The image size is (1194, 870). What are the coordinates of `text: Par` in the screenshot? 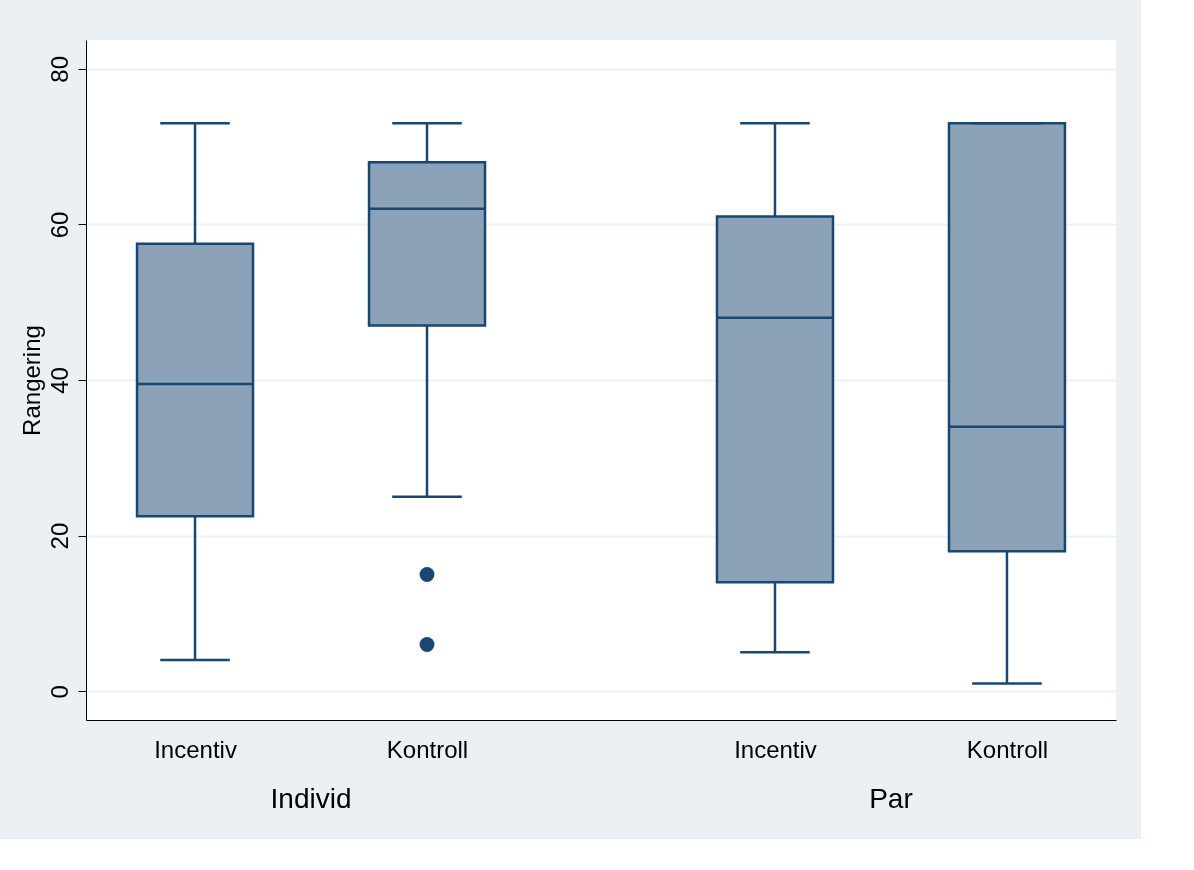 It's located at (891, 798).